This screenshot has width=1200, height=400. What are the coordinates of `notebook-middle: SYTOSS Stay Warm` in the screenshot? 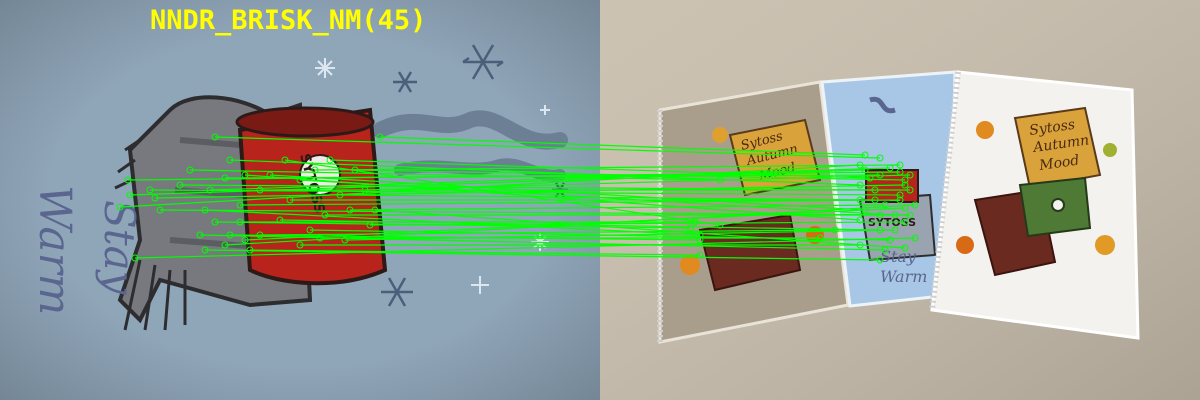 It's located at (888, 189).